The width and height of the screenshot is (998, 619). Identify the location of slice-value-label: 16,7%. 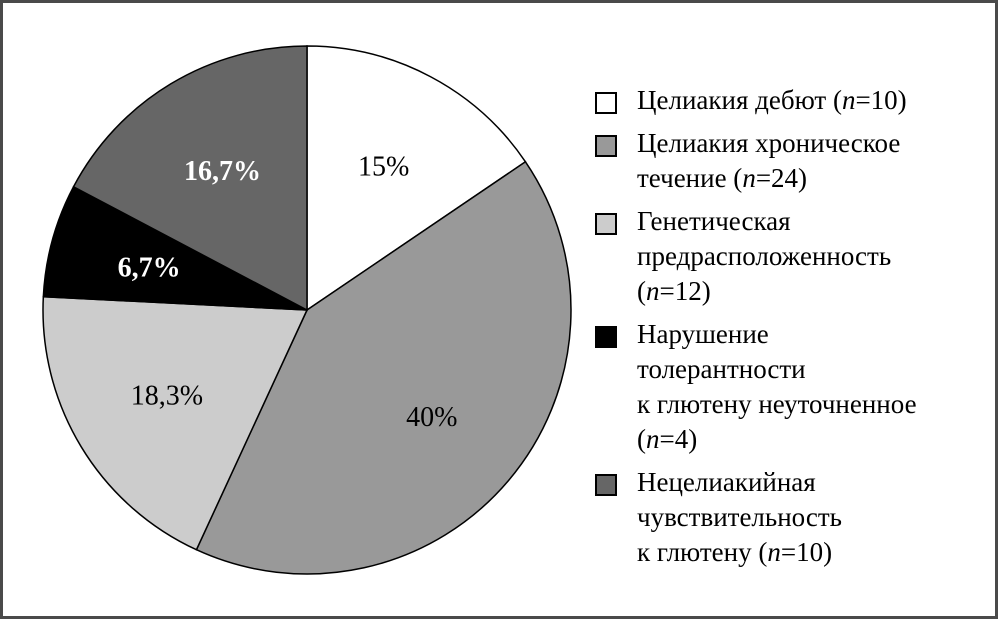
(222, 171).